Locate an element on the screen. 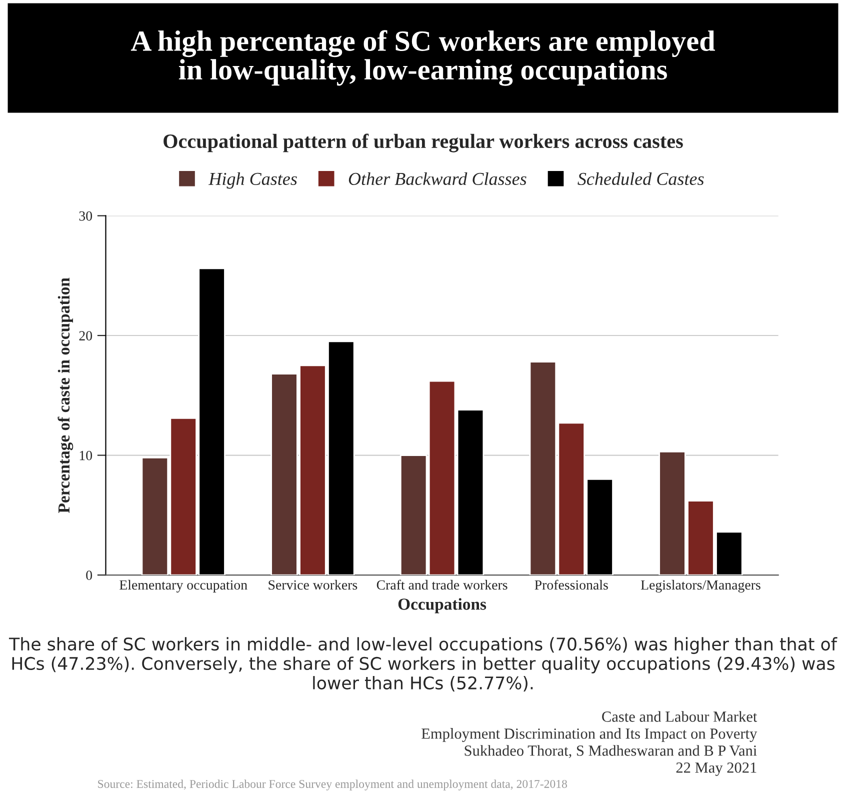 This screenshot has width=846, height=802. x-tick-label: Service workers is located at coordinates (313, 585).